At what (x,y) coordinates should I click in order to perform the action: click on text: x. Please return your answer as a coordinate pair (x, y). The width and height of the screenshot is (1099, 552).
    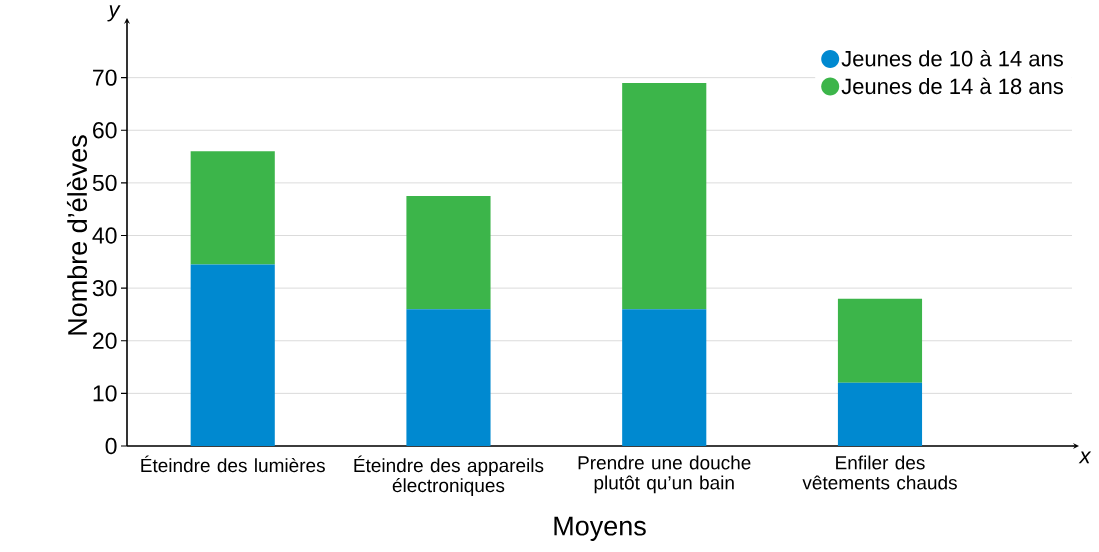
    Looking at the image, I should click on (1085, 457).